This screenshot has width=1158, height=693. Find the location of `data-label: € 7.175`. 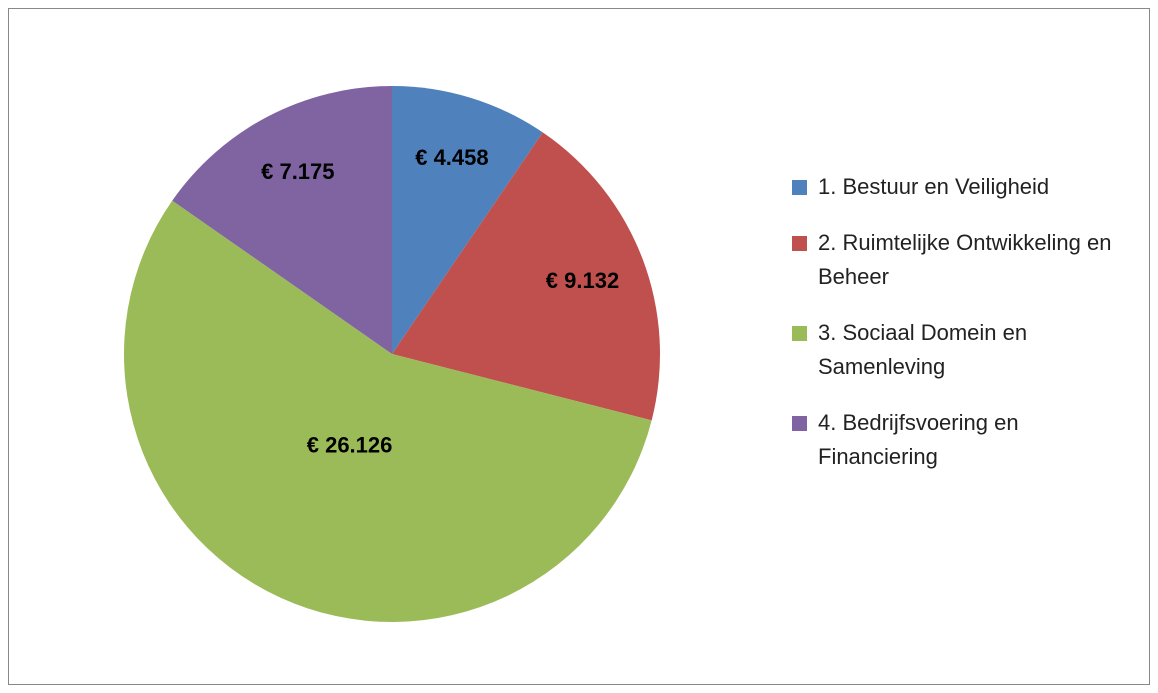

data-label: € 7.175 is located at coordinates (297, 171).